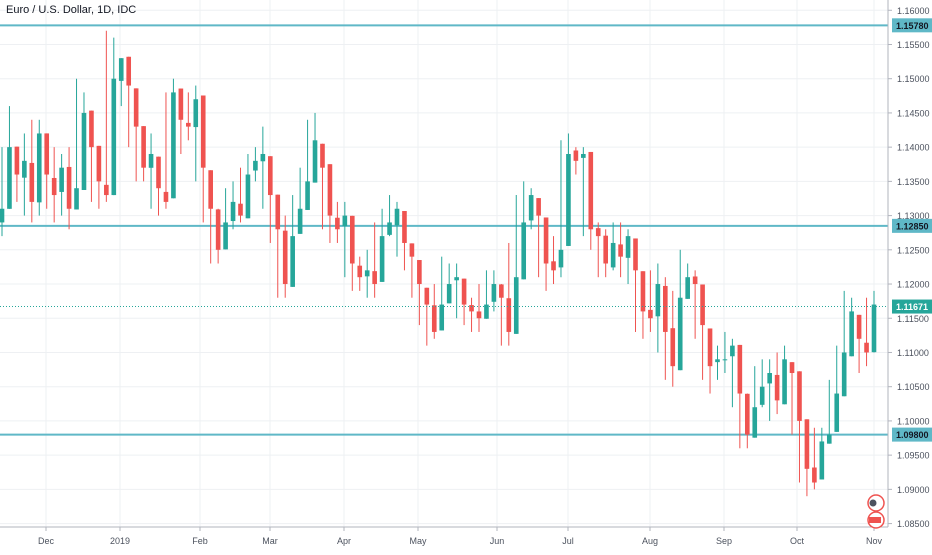 The width and height of the screenshot is (932, 555). Describe the element at coordinates (913, 216) in the screenshot. I see `y-tick-label: 1.13000` at that location.